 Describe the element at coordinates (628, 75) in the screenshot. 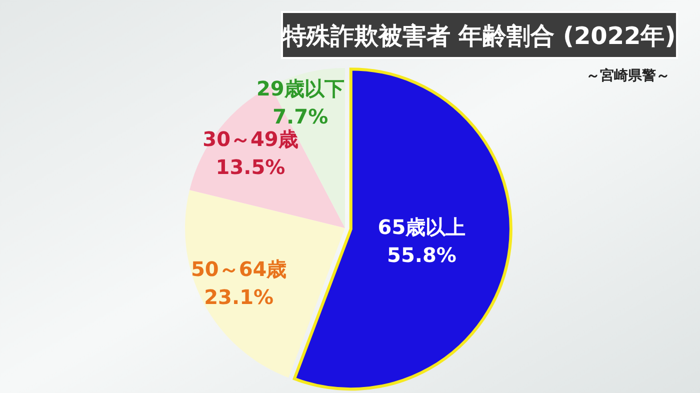

I see `text: ～宮崎県警～` at that location.